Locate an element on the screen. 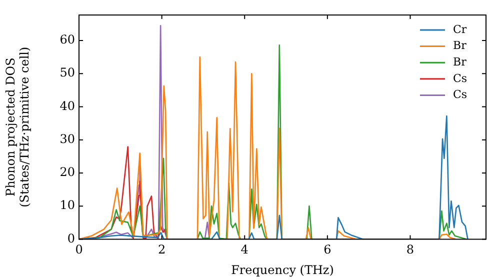 Image resolution: width=500 pixels, height=280 pixels. x-tick-label: 2 is located at coordinates (162, 249).